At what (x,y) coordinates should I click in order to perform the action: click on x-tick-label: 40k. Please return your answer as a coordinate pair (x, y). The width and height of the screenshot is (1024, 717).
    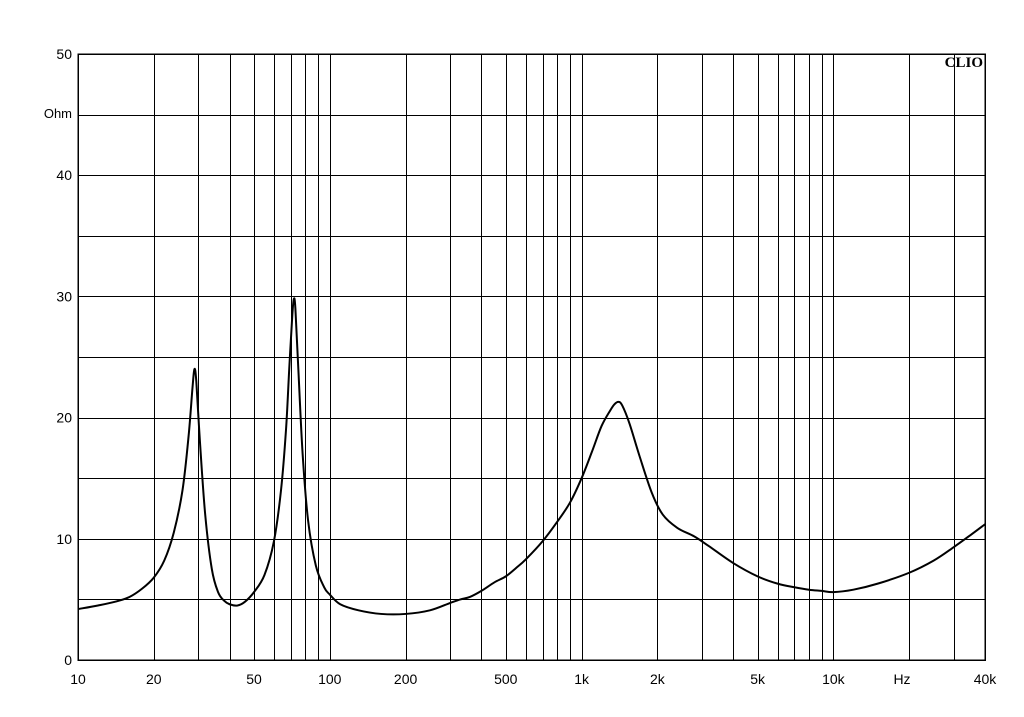
    Looking at the image, I should click on (986, 679).